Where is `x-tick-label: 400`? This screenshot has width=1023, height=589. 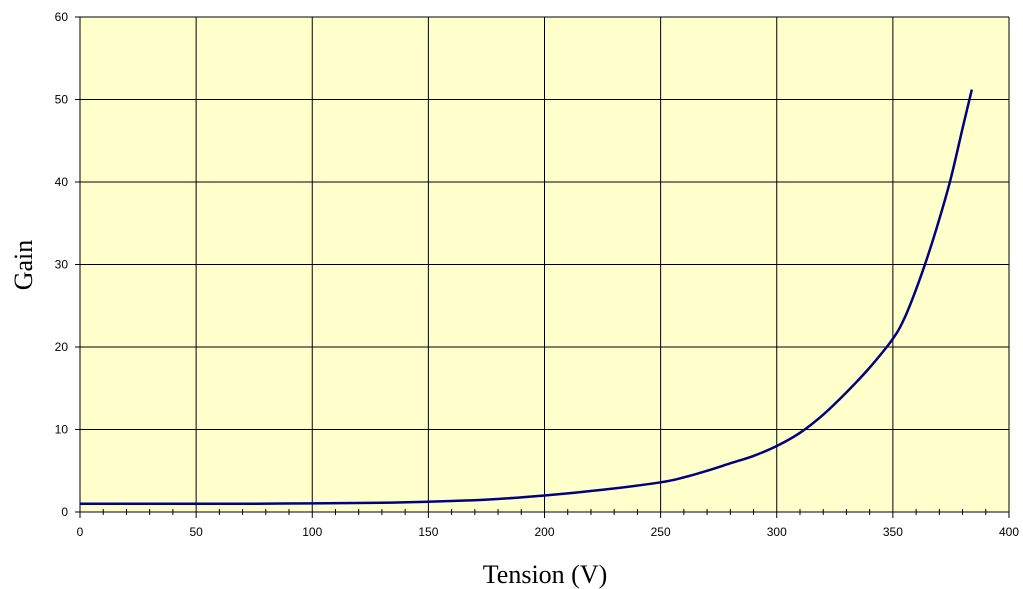
x-tick-label: 400 is located at coordinates (1009, 532).